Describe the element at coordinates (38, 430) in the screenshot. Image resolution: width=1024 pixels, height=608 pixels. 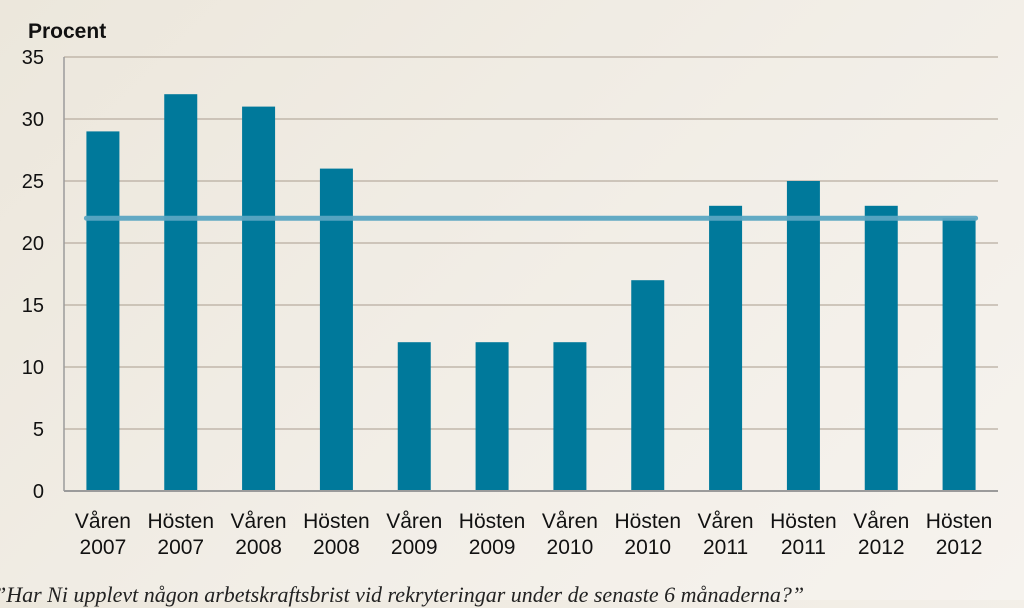
I see `y-tick-label: 5` at that location.